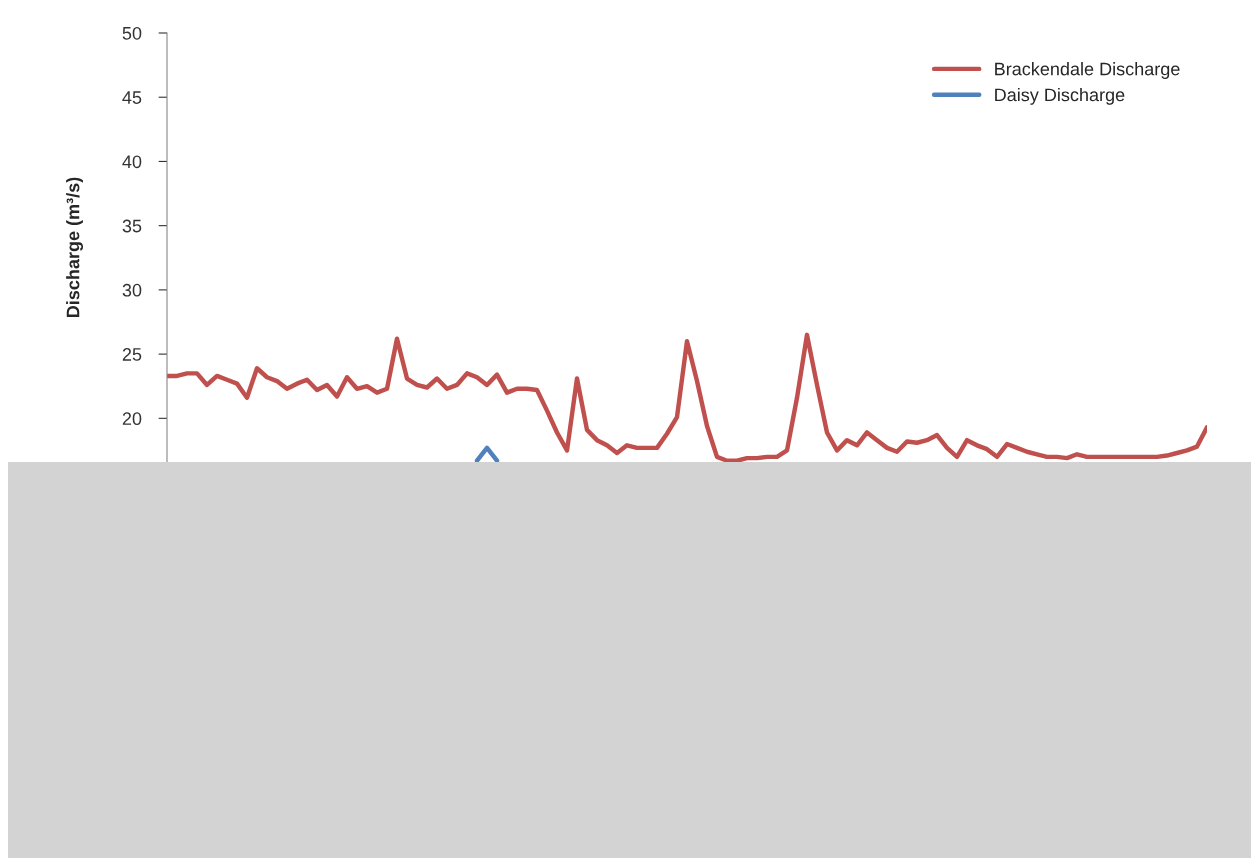 The width and height of the screenshot is (1251, 858). I want to click on line-series, so click(687, 397).